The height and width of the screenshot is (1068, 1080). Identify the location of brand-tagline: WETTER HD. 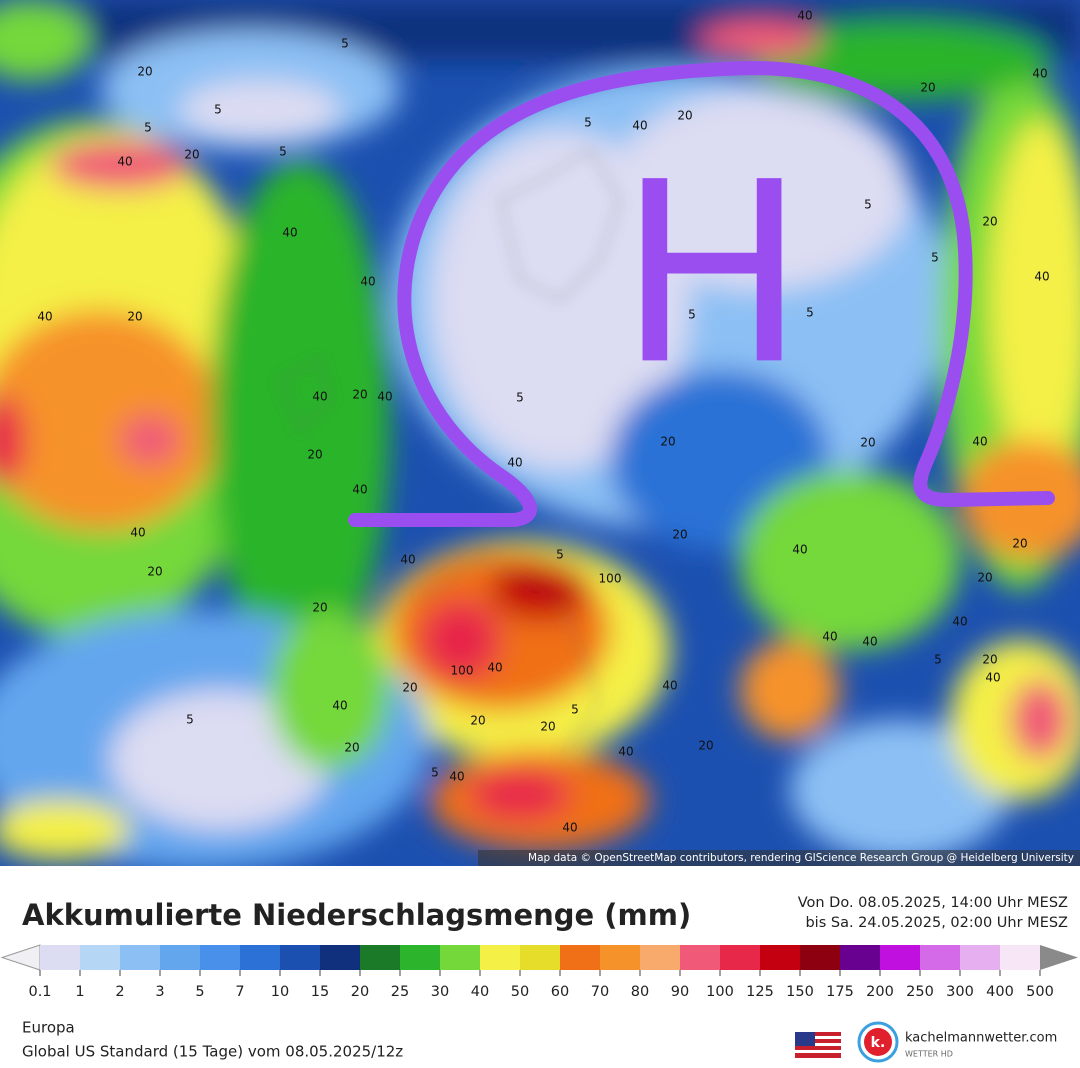
(929, 1054).